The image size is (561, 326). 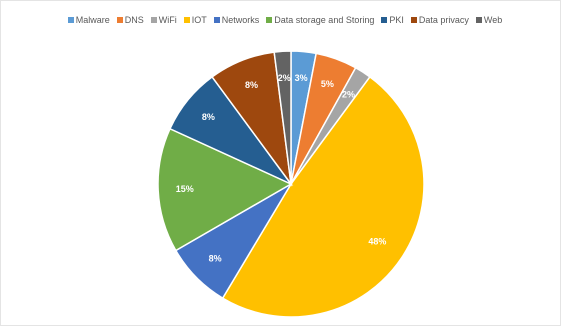 I want to click on legend-item-web: Web, so click(x=489, y=20).